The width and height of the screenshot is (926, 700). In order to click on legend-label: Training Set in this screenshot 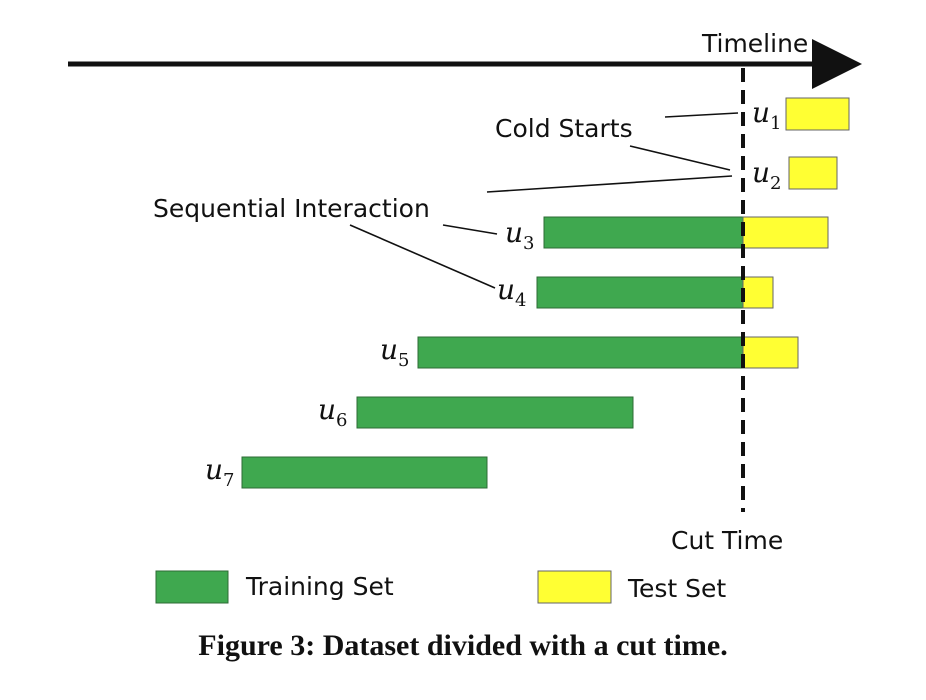, I will do `click(319, 586)`.